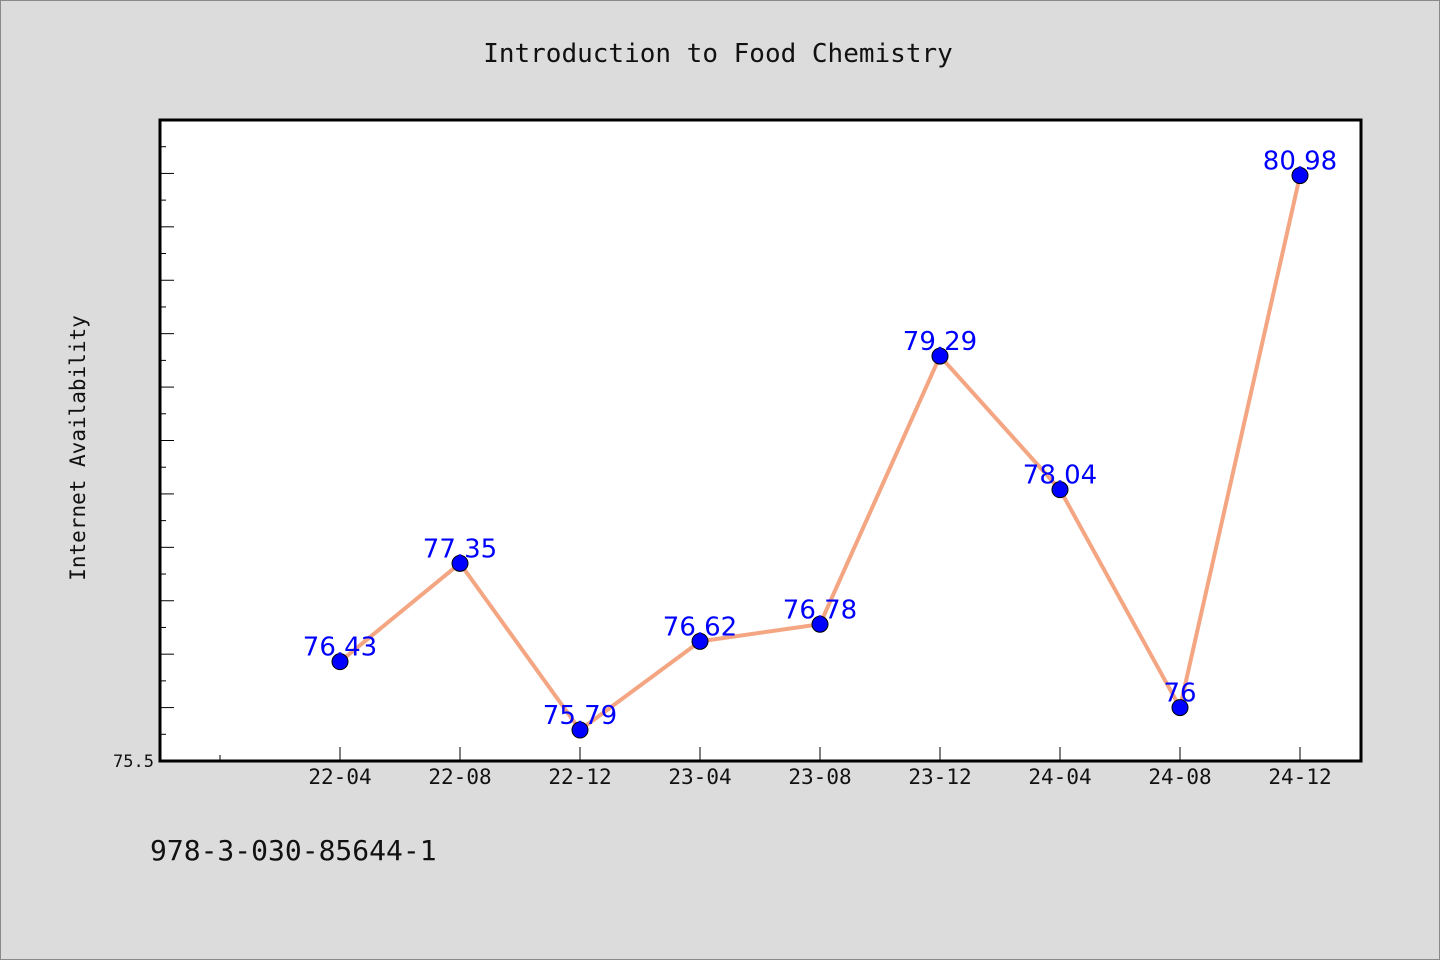  Describe the element at coordinates (580, 716) in the screenshot. I see `data-label: 75.79` at that location.